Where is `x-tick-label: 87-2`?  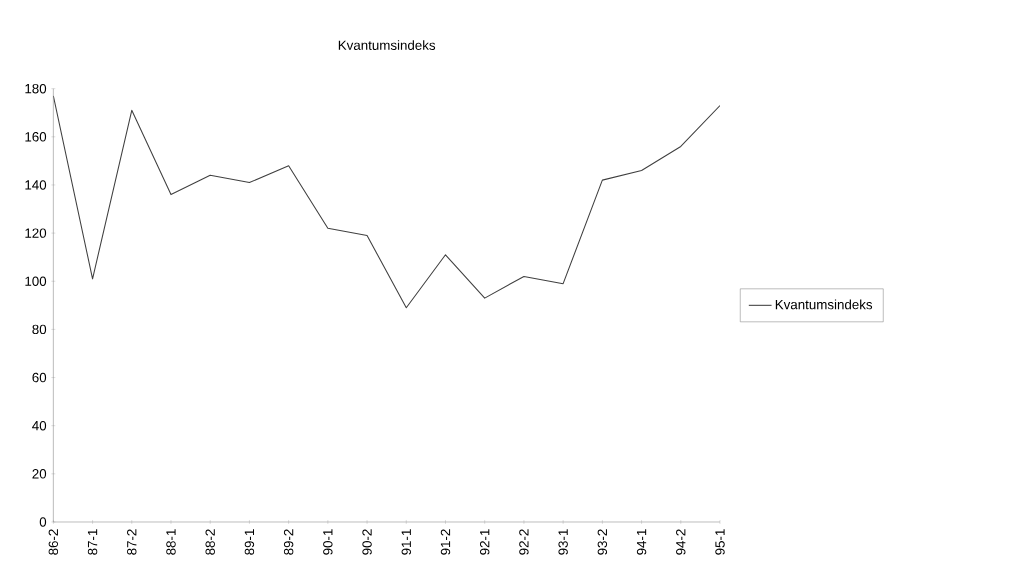
x-tick-label: 87-2 is located at coordinates (132, 542).